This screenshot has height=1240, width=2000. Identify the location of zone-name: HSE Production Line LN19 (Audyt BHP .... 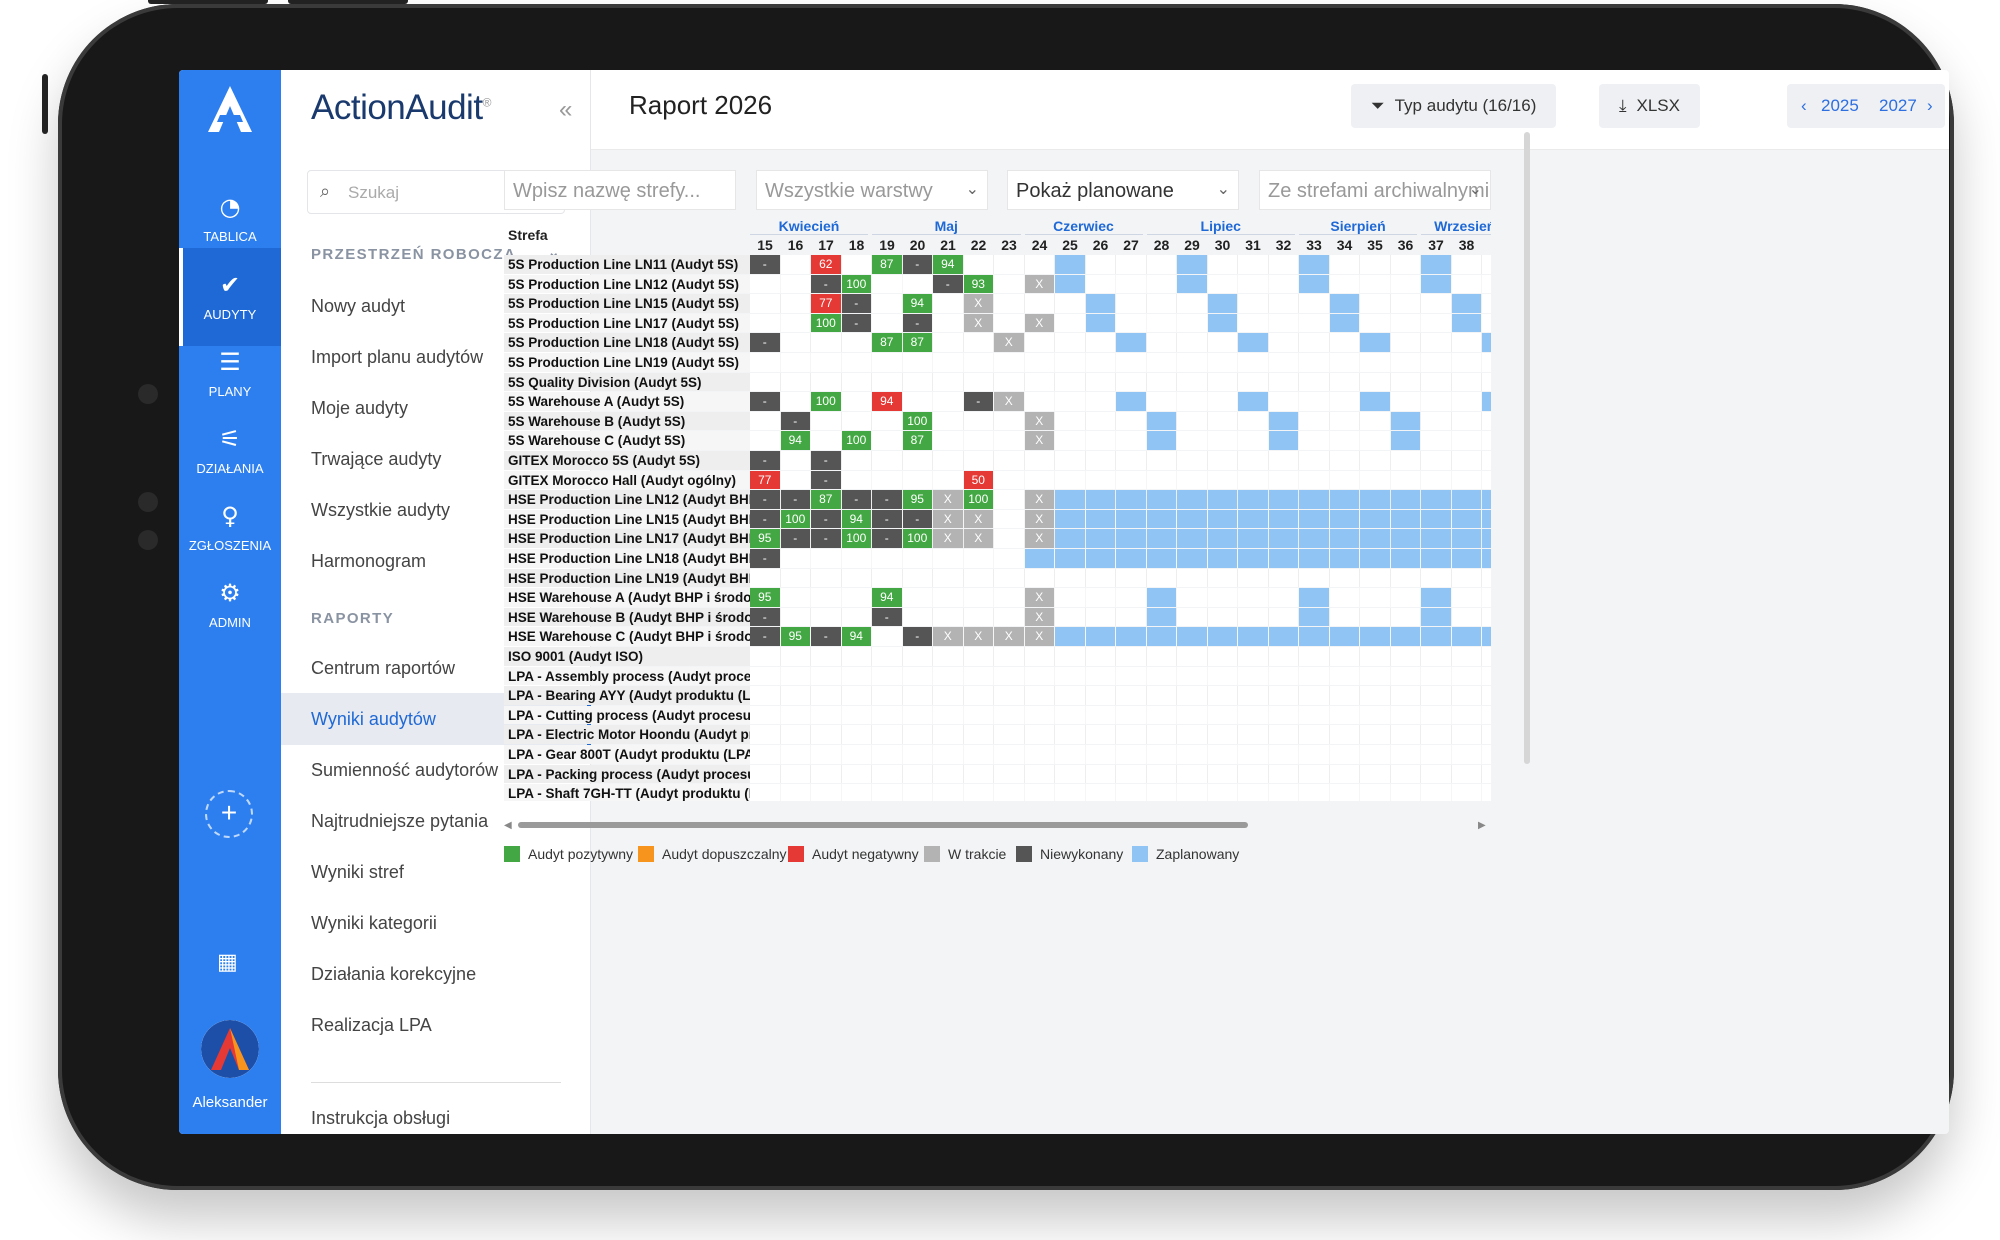
(629, 578).